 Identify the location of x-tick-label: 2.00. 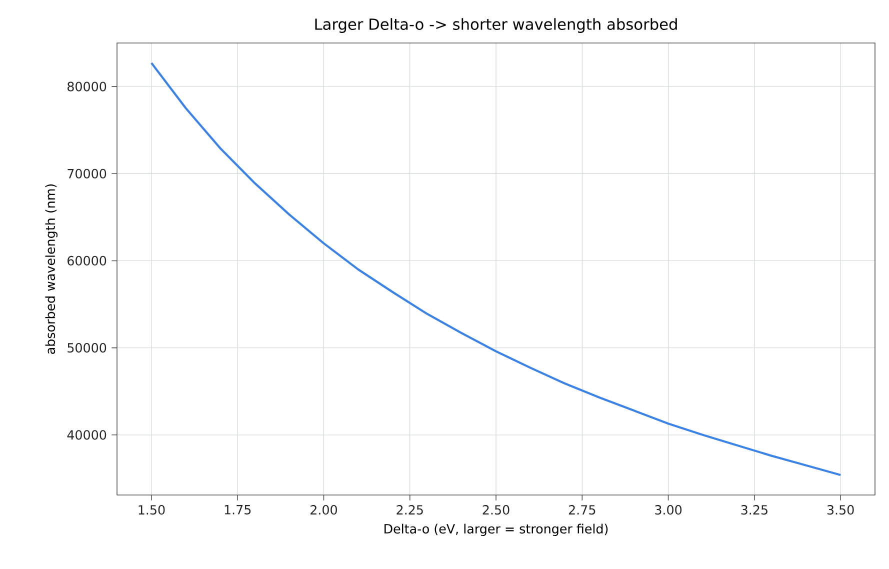
(323, 510).